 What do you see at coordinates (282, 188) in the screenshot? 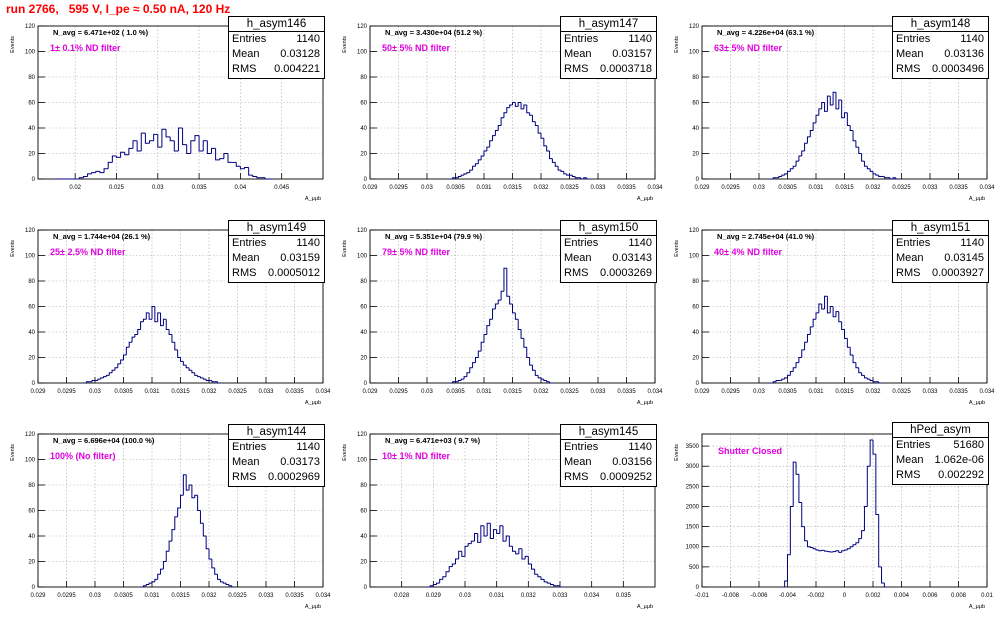
I see `x-tick-label: 0.045` at bounding box center [282, 188].